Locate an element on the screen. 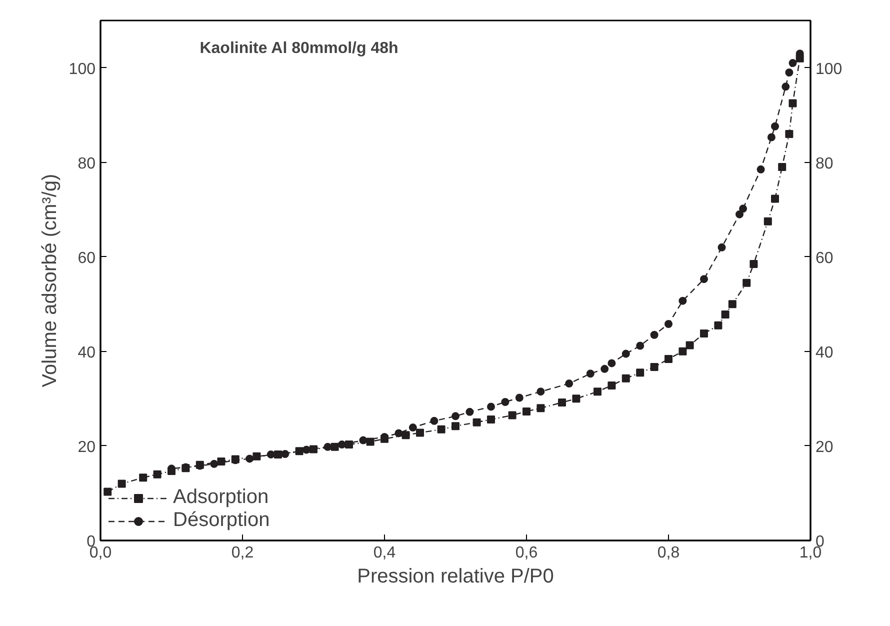 This screenshot has width=890, height=626. y2-tick-label: 80 is located at coordinates (825, 163).